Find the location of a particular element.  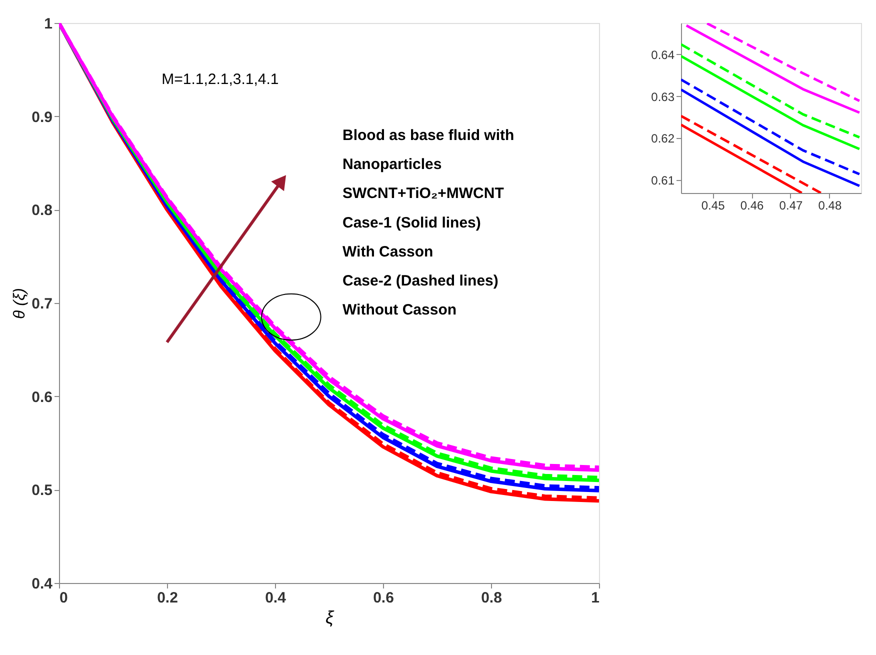

annotation: Blood as base fluid with is located at coordinates (428, 135).